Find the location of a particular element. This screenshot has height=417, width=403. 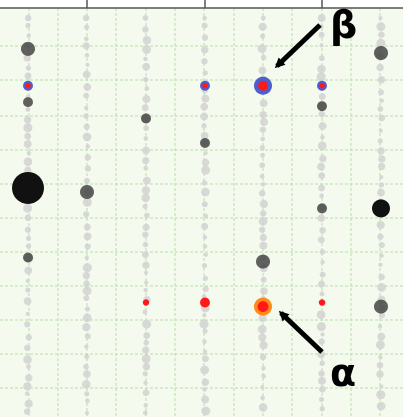

beta-arrow is located at coordinates (298, 46).